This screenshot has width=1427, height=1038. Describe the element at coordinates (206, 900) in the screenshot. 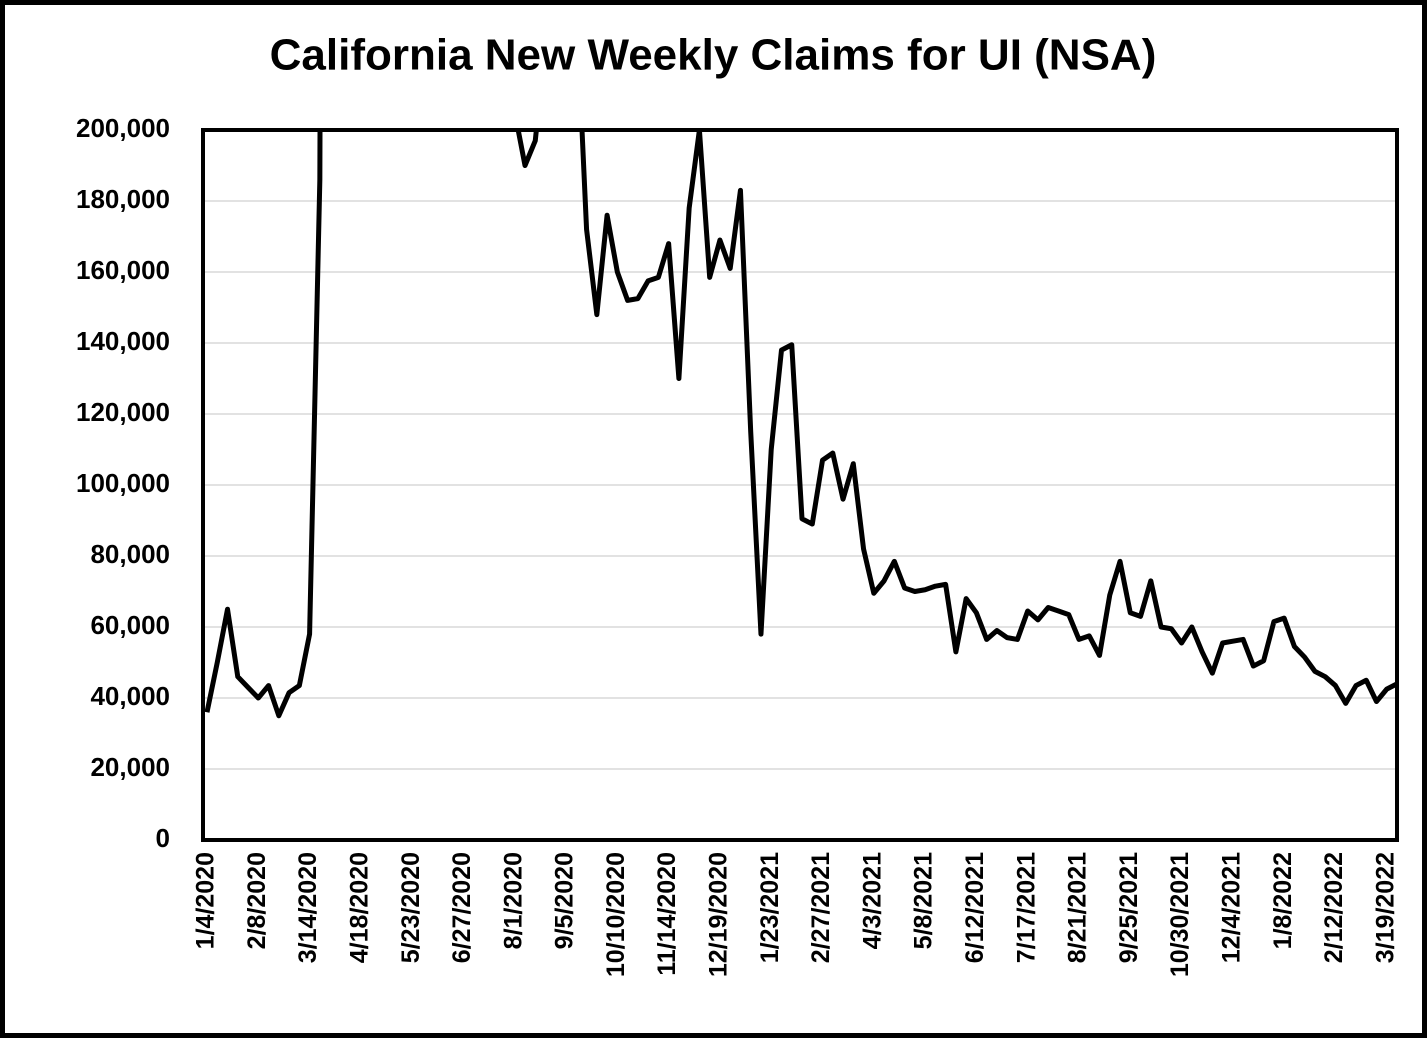

I see `x-tick-label: 1/4/2020` at that location.